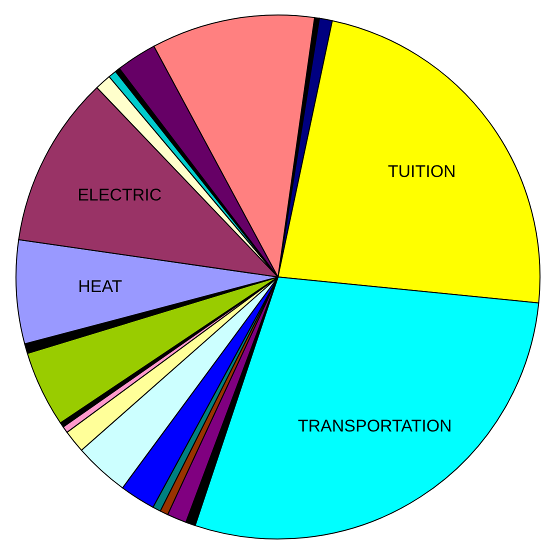 Image resolution: width=556 pixels, height=554 pixels. What do you see at coordinates (120, 194) in the screenshot?
I see `slice-label: ELECTRIC` at bounding box center [120, 194].